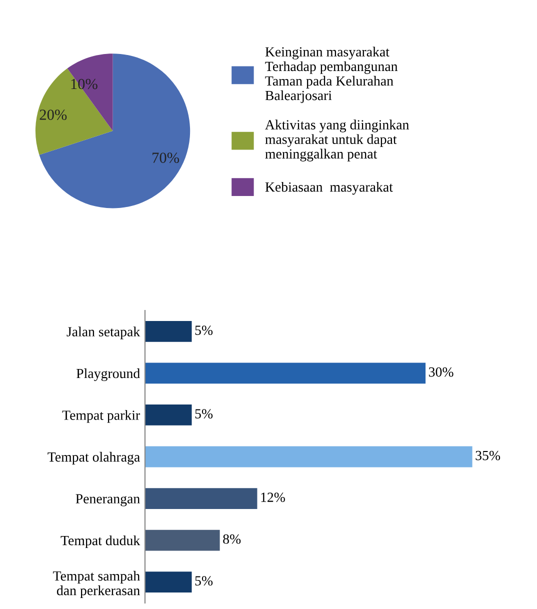  I want to click on data-label: 12%, so click(273, 497).